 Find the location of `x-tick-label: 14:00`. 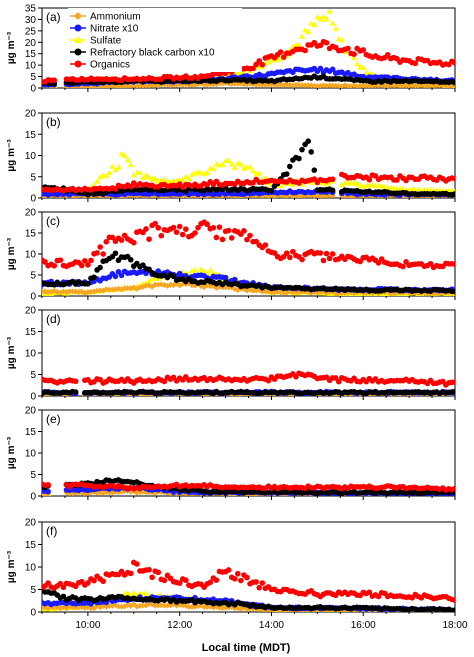

x-tick-label: 14:00 is located at coordinates (271, 625).